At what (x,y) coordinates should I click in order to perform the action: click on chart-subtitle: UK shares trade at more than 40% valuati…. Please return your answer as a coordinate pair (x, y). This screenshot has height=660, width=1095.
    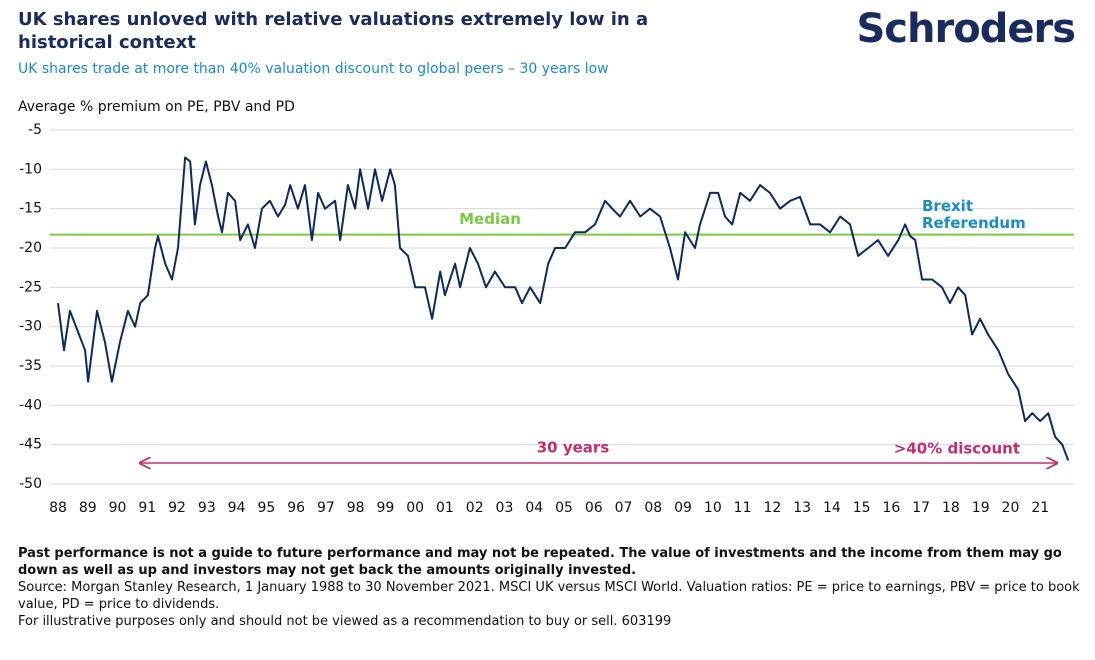
    Looking at the image, I should click on (313, 69).